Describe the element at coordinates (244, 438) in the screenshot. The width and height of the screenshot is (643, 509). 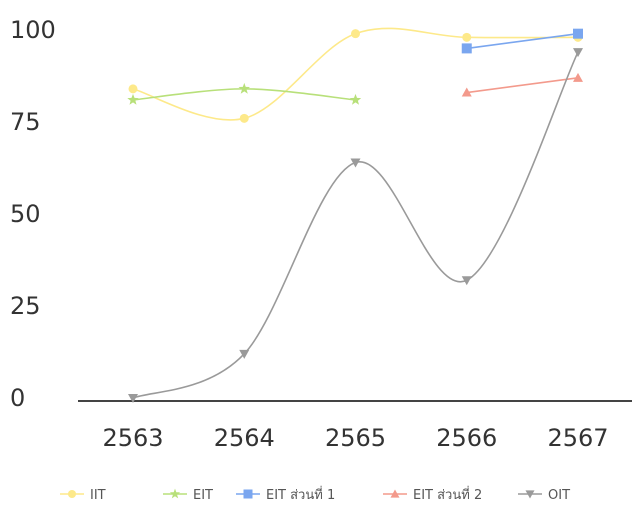
I see `x-tick-label: 2564` at that location.